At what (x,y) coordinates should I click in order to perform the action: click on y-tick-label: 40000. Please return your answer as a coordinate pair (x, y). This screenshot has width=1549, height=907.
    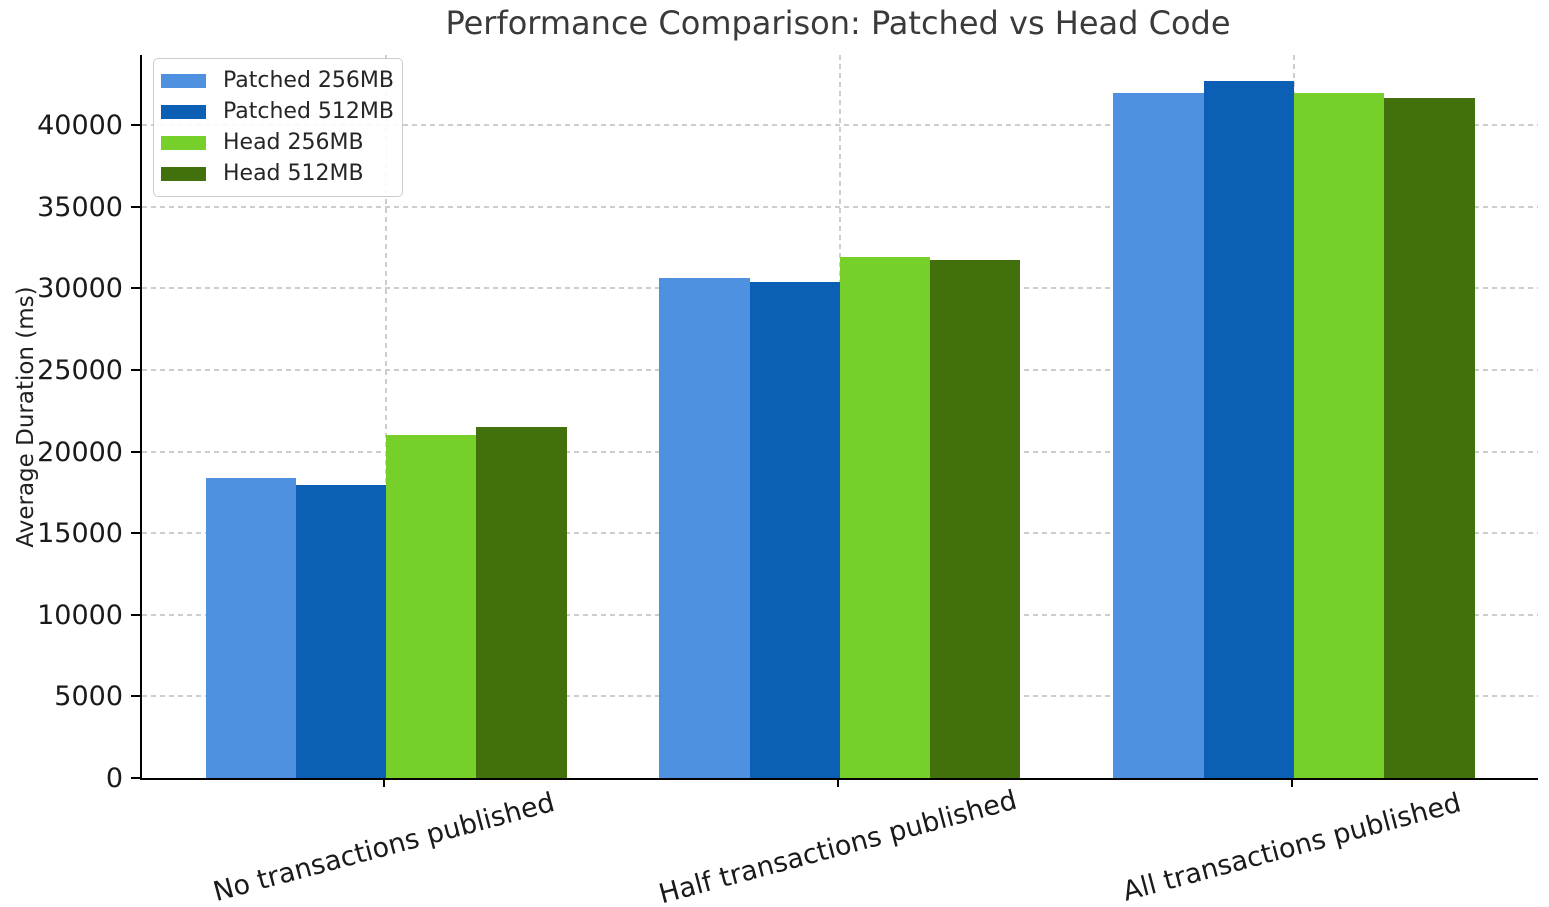
    Looking at the image, I should click on (80, 126).